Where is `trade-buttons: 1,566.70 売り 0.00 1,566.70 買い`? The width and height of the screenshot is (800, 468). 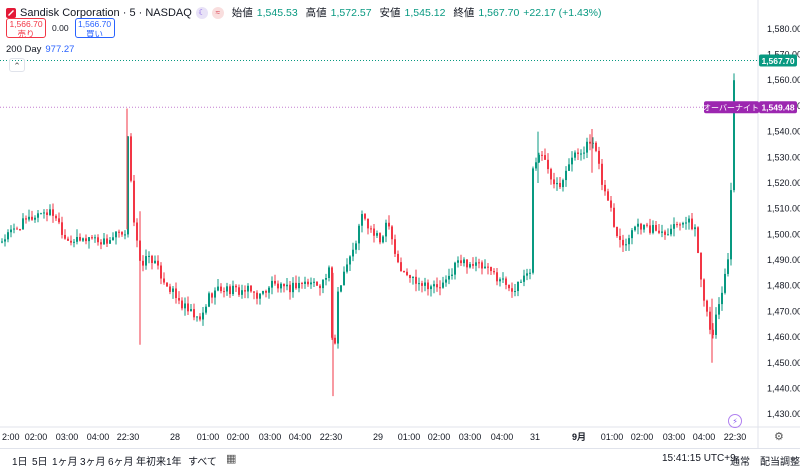
trade-buttons: 1,566.70 売り 0.00 1,566.70 買い is located at coordinates (60, 28).